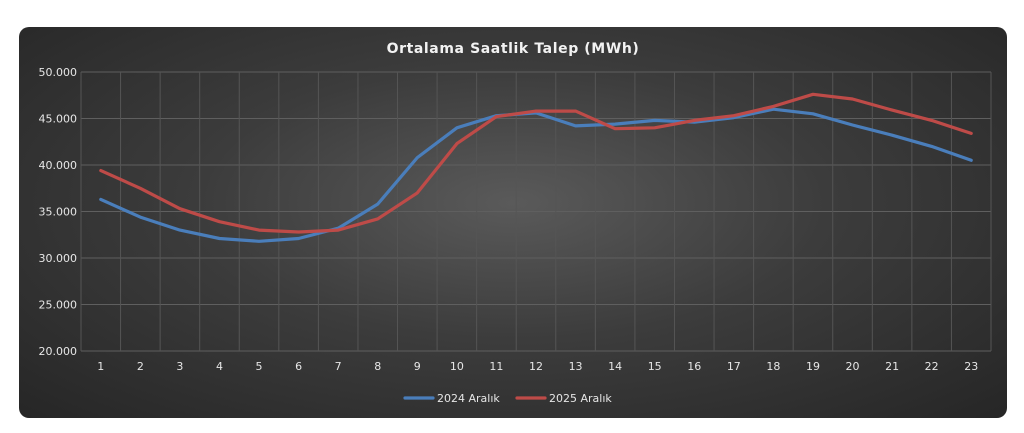 This screenshot has width=1024, height=433. What do you see at coordinates (655, 366) in the screenshot?
I see `x-tick-label: 15` at bounding box center [655, 366].